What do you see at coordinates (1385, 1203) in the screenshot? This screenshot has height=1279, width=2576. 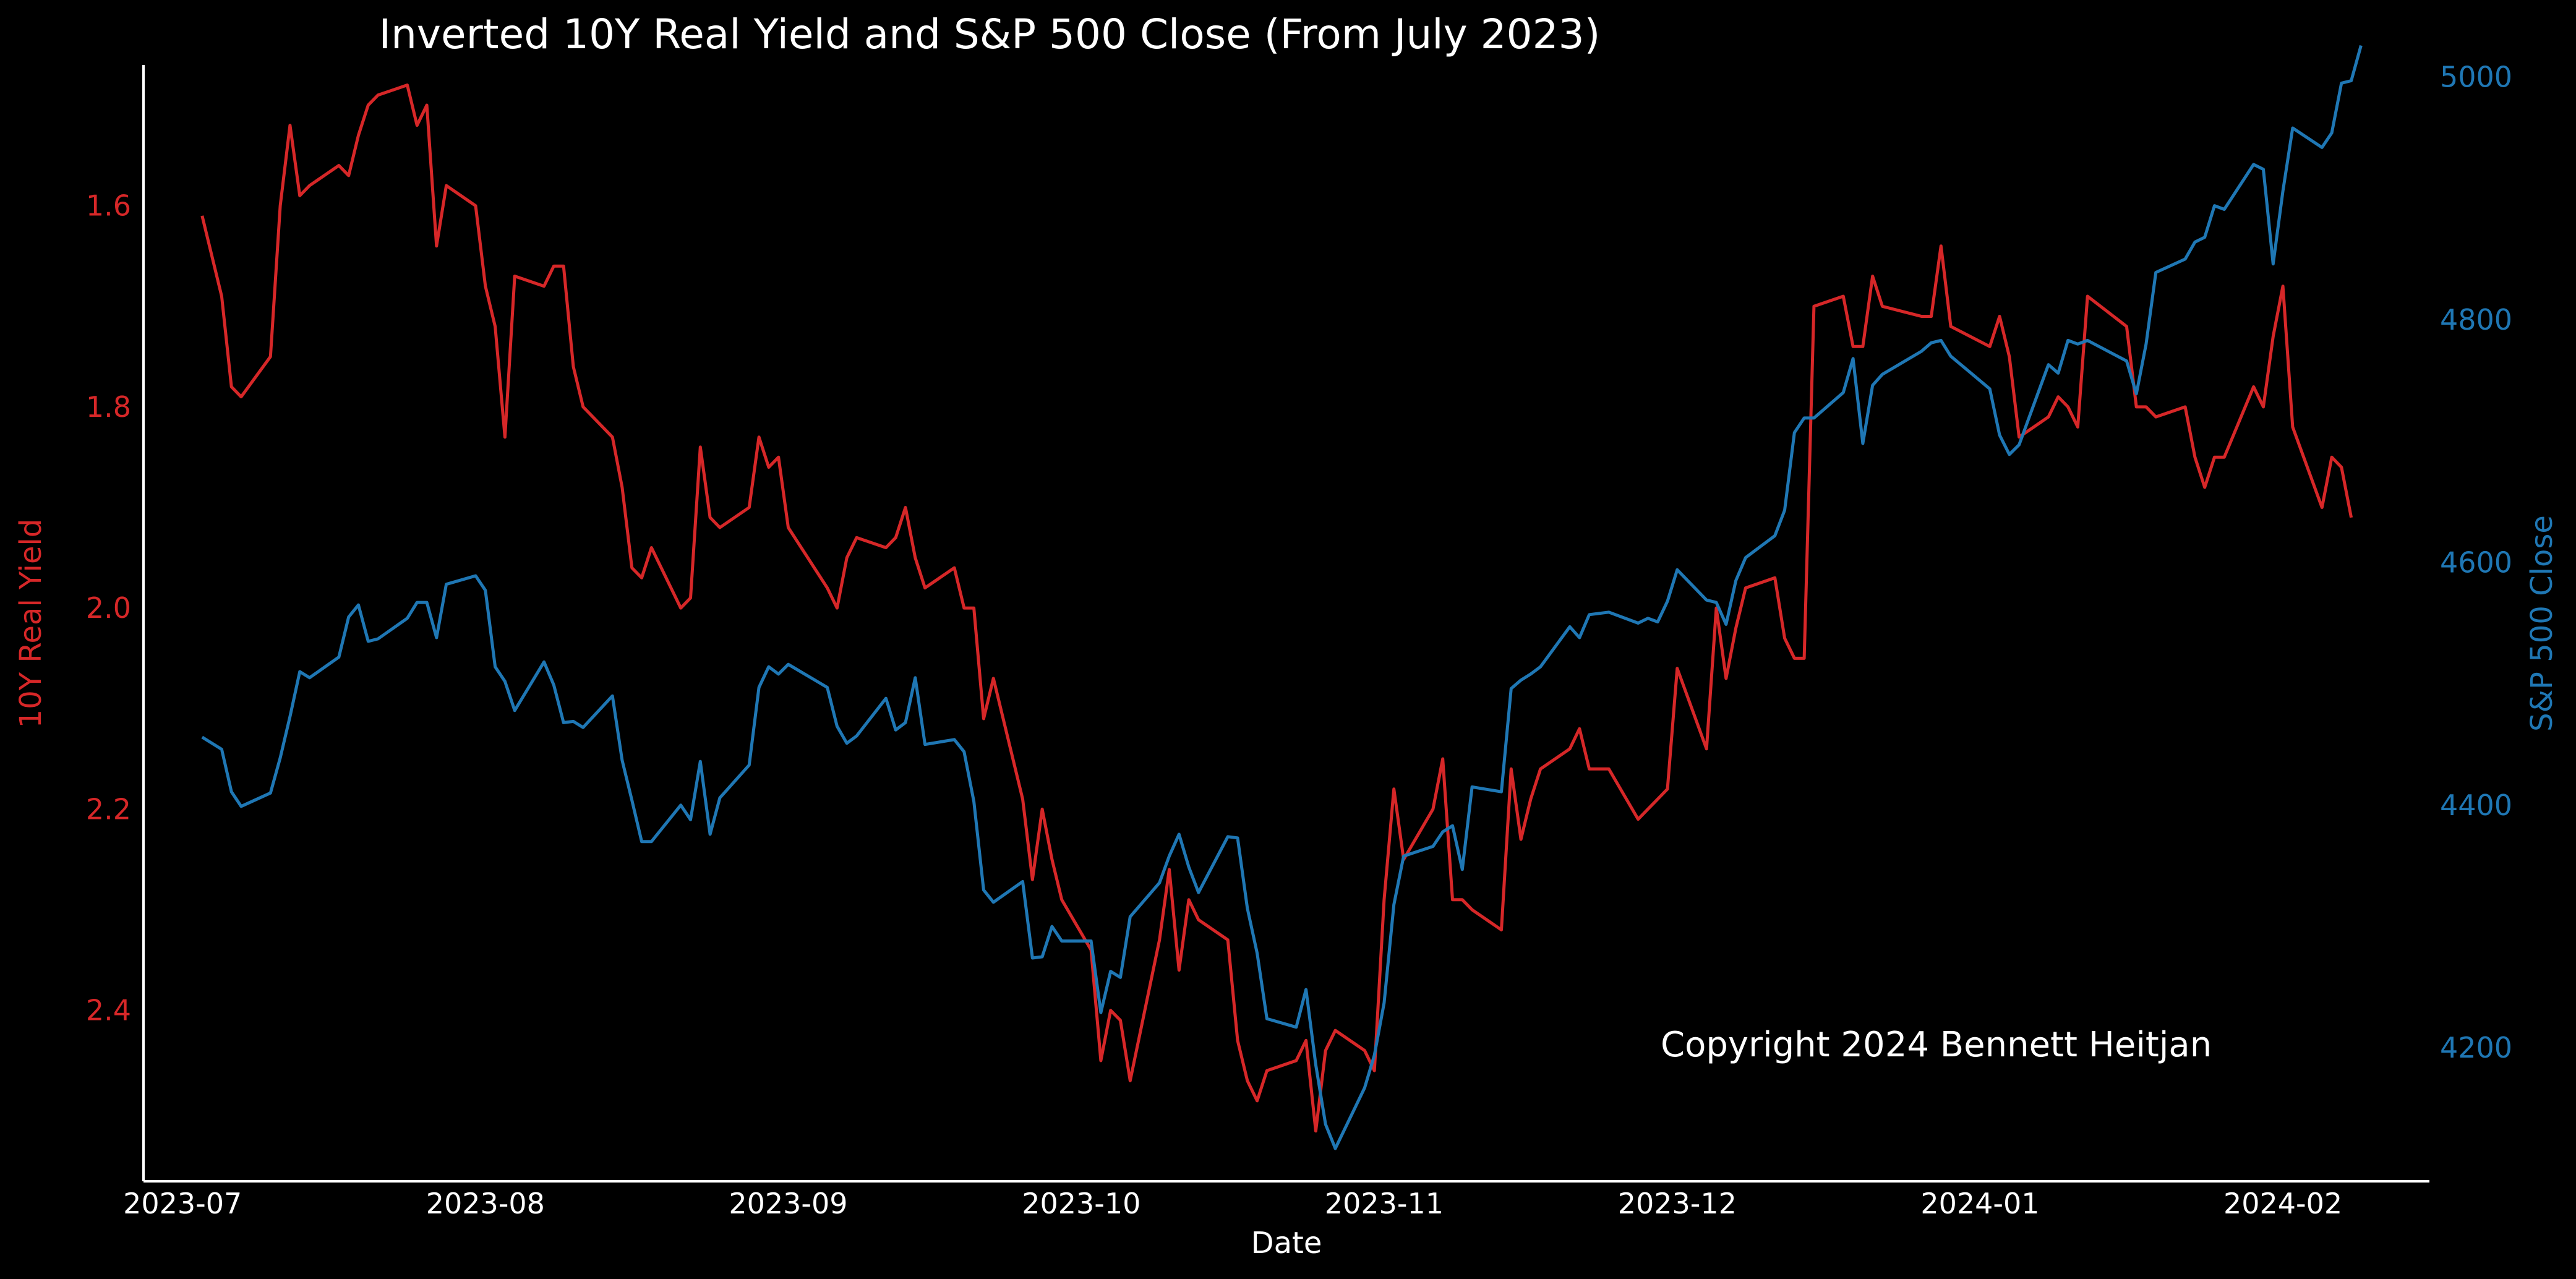 I see `x-tick-label: 2023-11` at bounding box center [1385, 1203].